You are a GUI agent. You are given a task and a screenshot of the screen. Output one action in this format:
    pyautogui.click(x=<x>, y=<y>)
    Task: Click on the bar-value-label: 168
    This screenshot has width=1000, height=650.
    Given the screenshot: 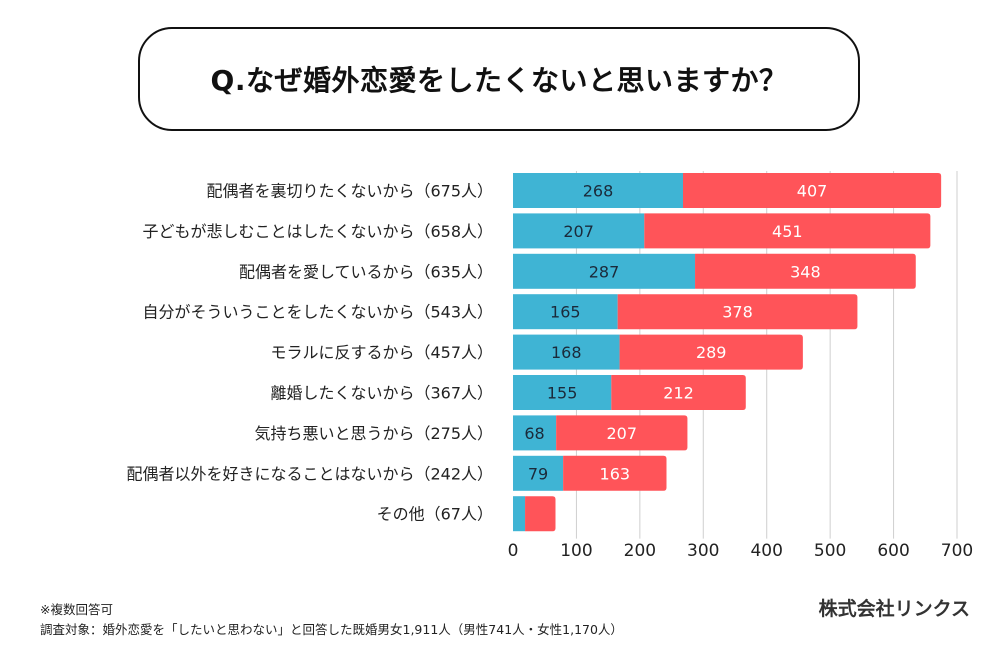 What is the action you would take?
    pyautogui.click(x=566, y=352)
    